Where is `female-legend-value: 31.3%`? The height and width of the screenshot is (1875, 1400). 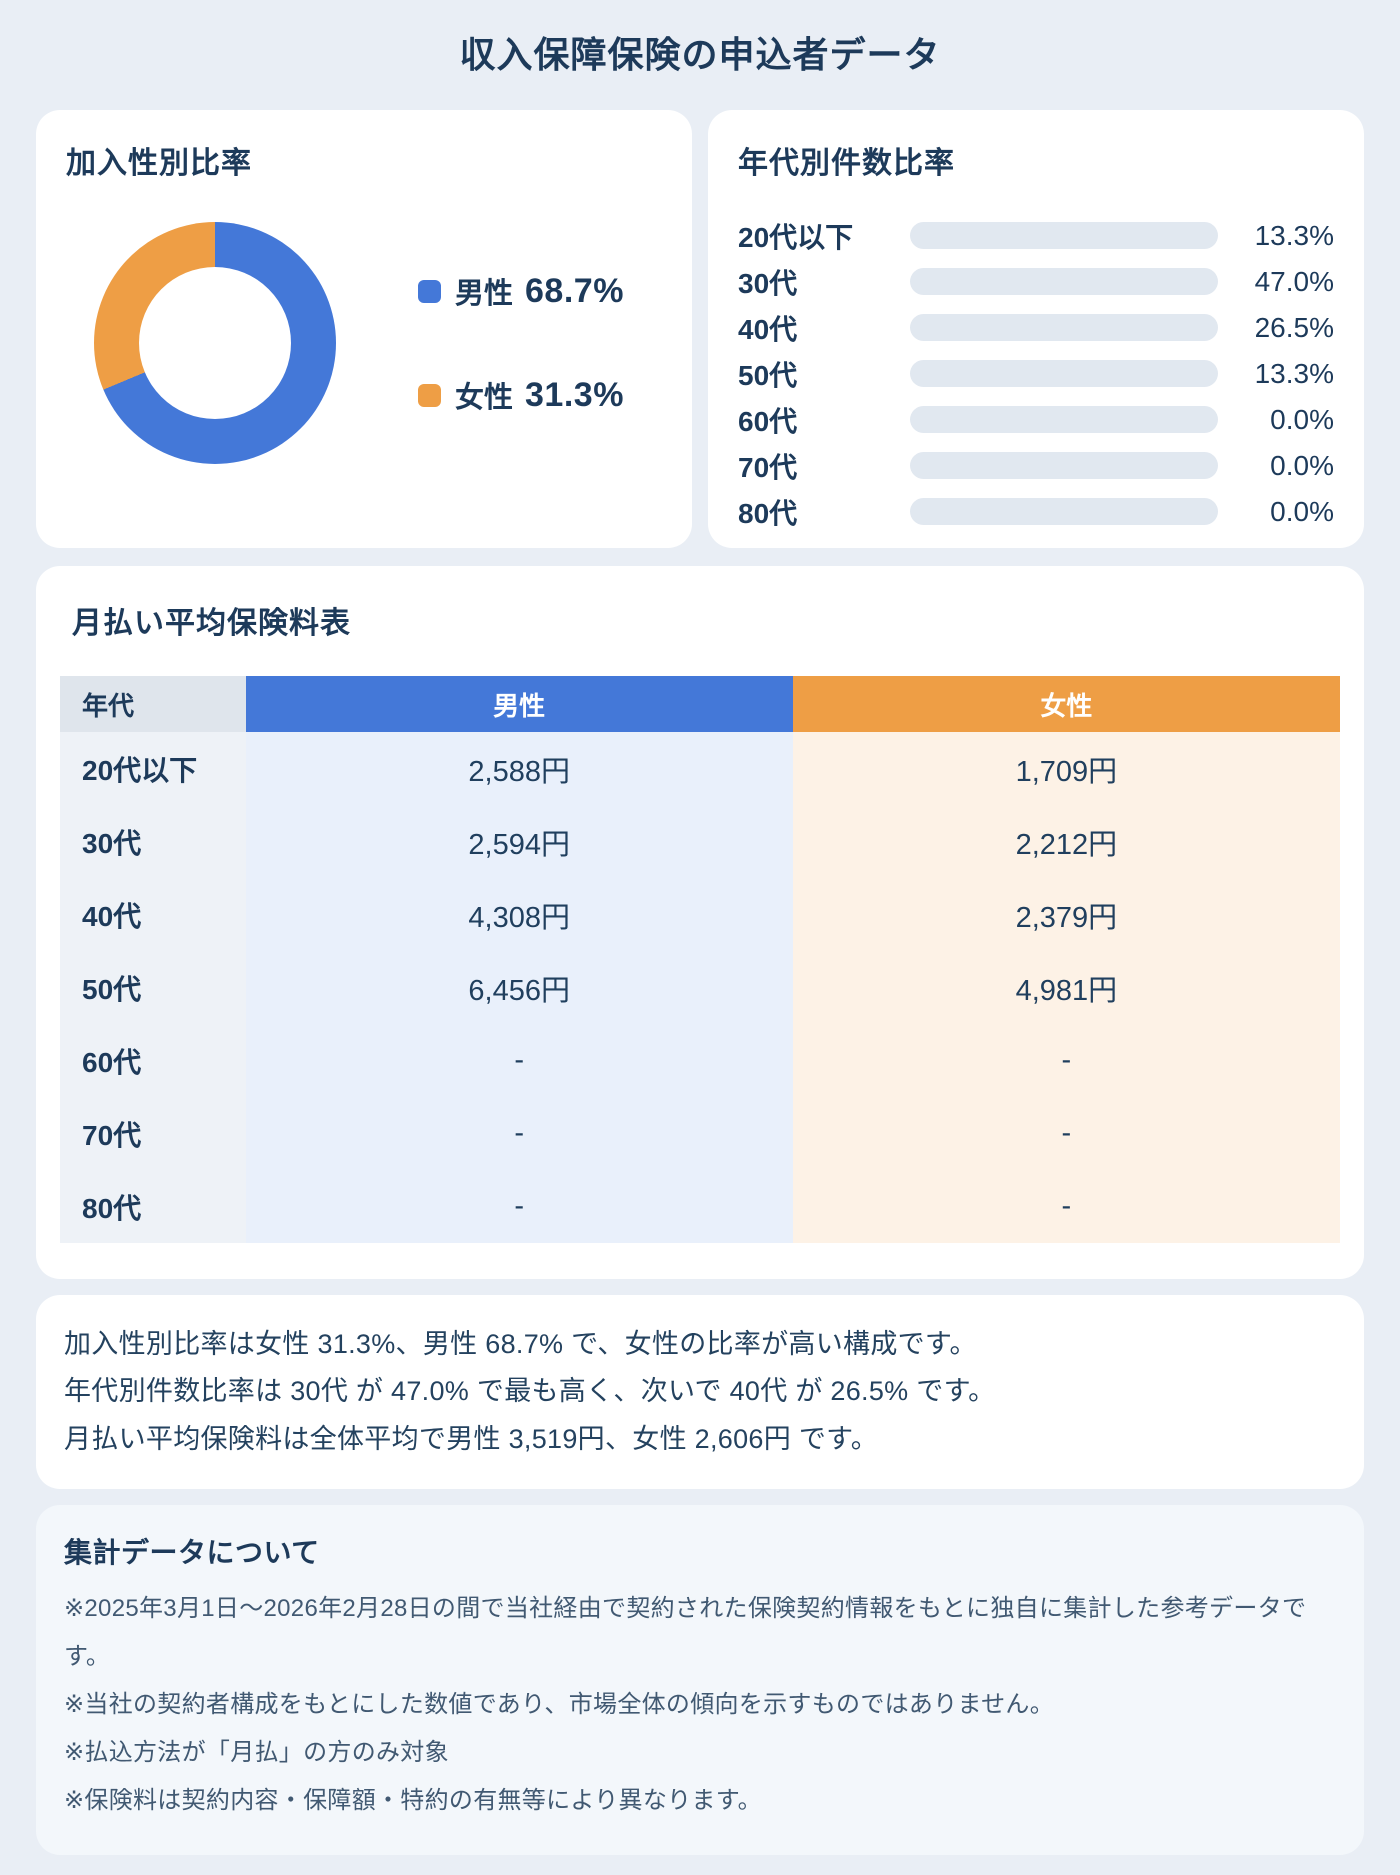 female-legend-value: 31.3% is located at coordinates (574, 394).